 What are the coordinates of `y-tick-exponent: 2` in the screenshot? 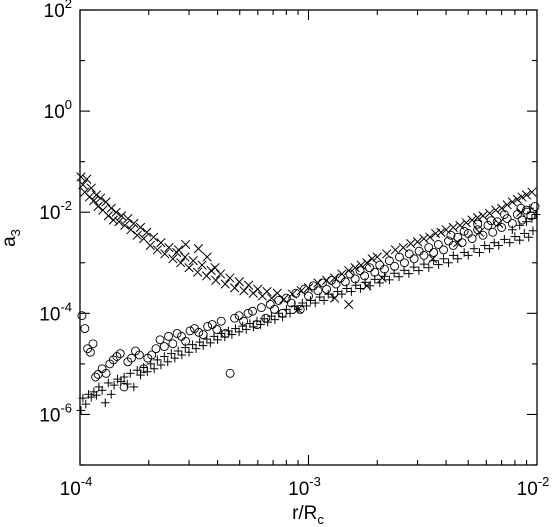 It's located at (68, 5).